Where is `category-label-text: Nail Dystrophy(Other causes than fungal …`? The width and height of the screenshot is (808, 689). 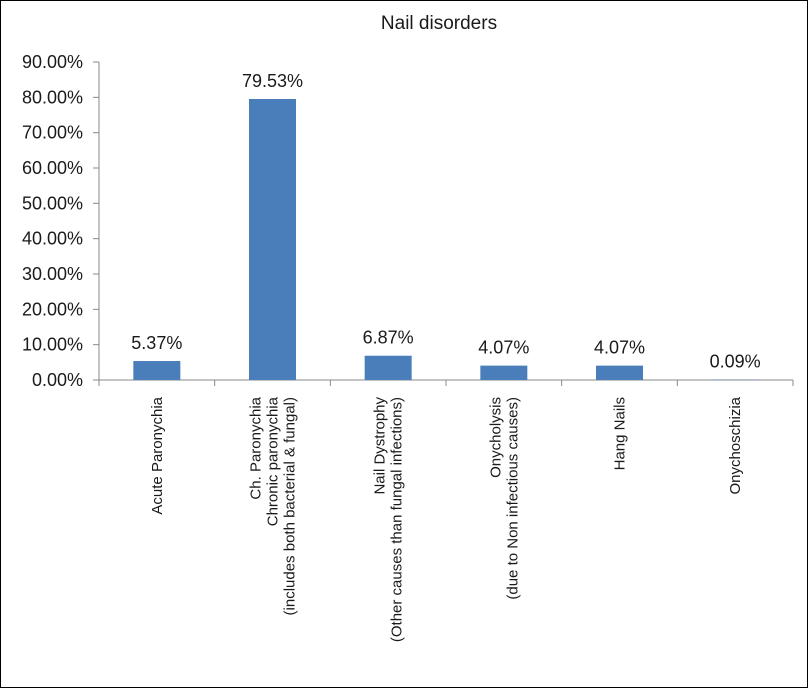
category-label-text: Nail Dystrophy(Other causes than fungal … is located at coordinates (389, 520).